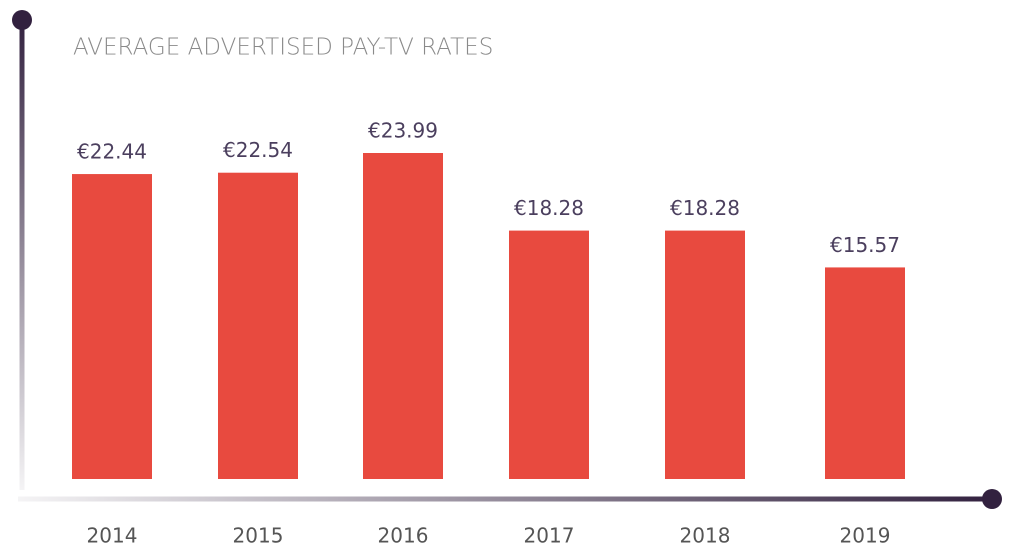  What do you see at coordinates (258, 536) in the screenshot?
I see `x-tick-label: 2015` at bounding box center [258, 536].